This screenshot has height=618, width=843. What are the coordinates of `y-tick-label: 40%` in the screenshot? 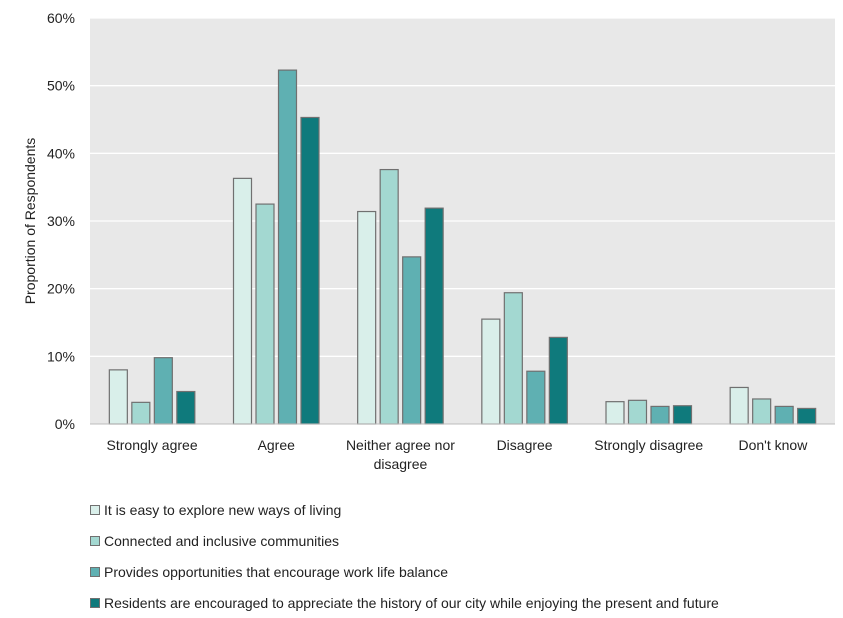 It's located at (61, 153).